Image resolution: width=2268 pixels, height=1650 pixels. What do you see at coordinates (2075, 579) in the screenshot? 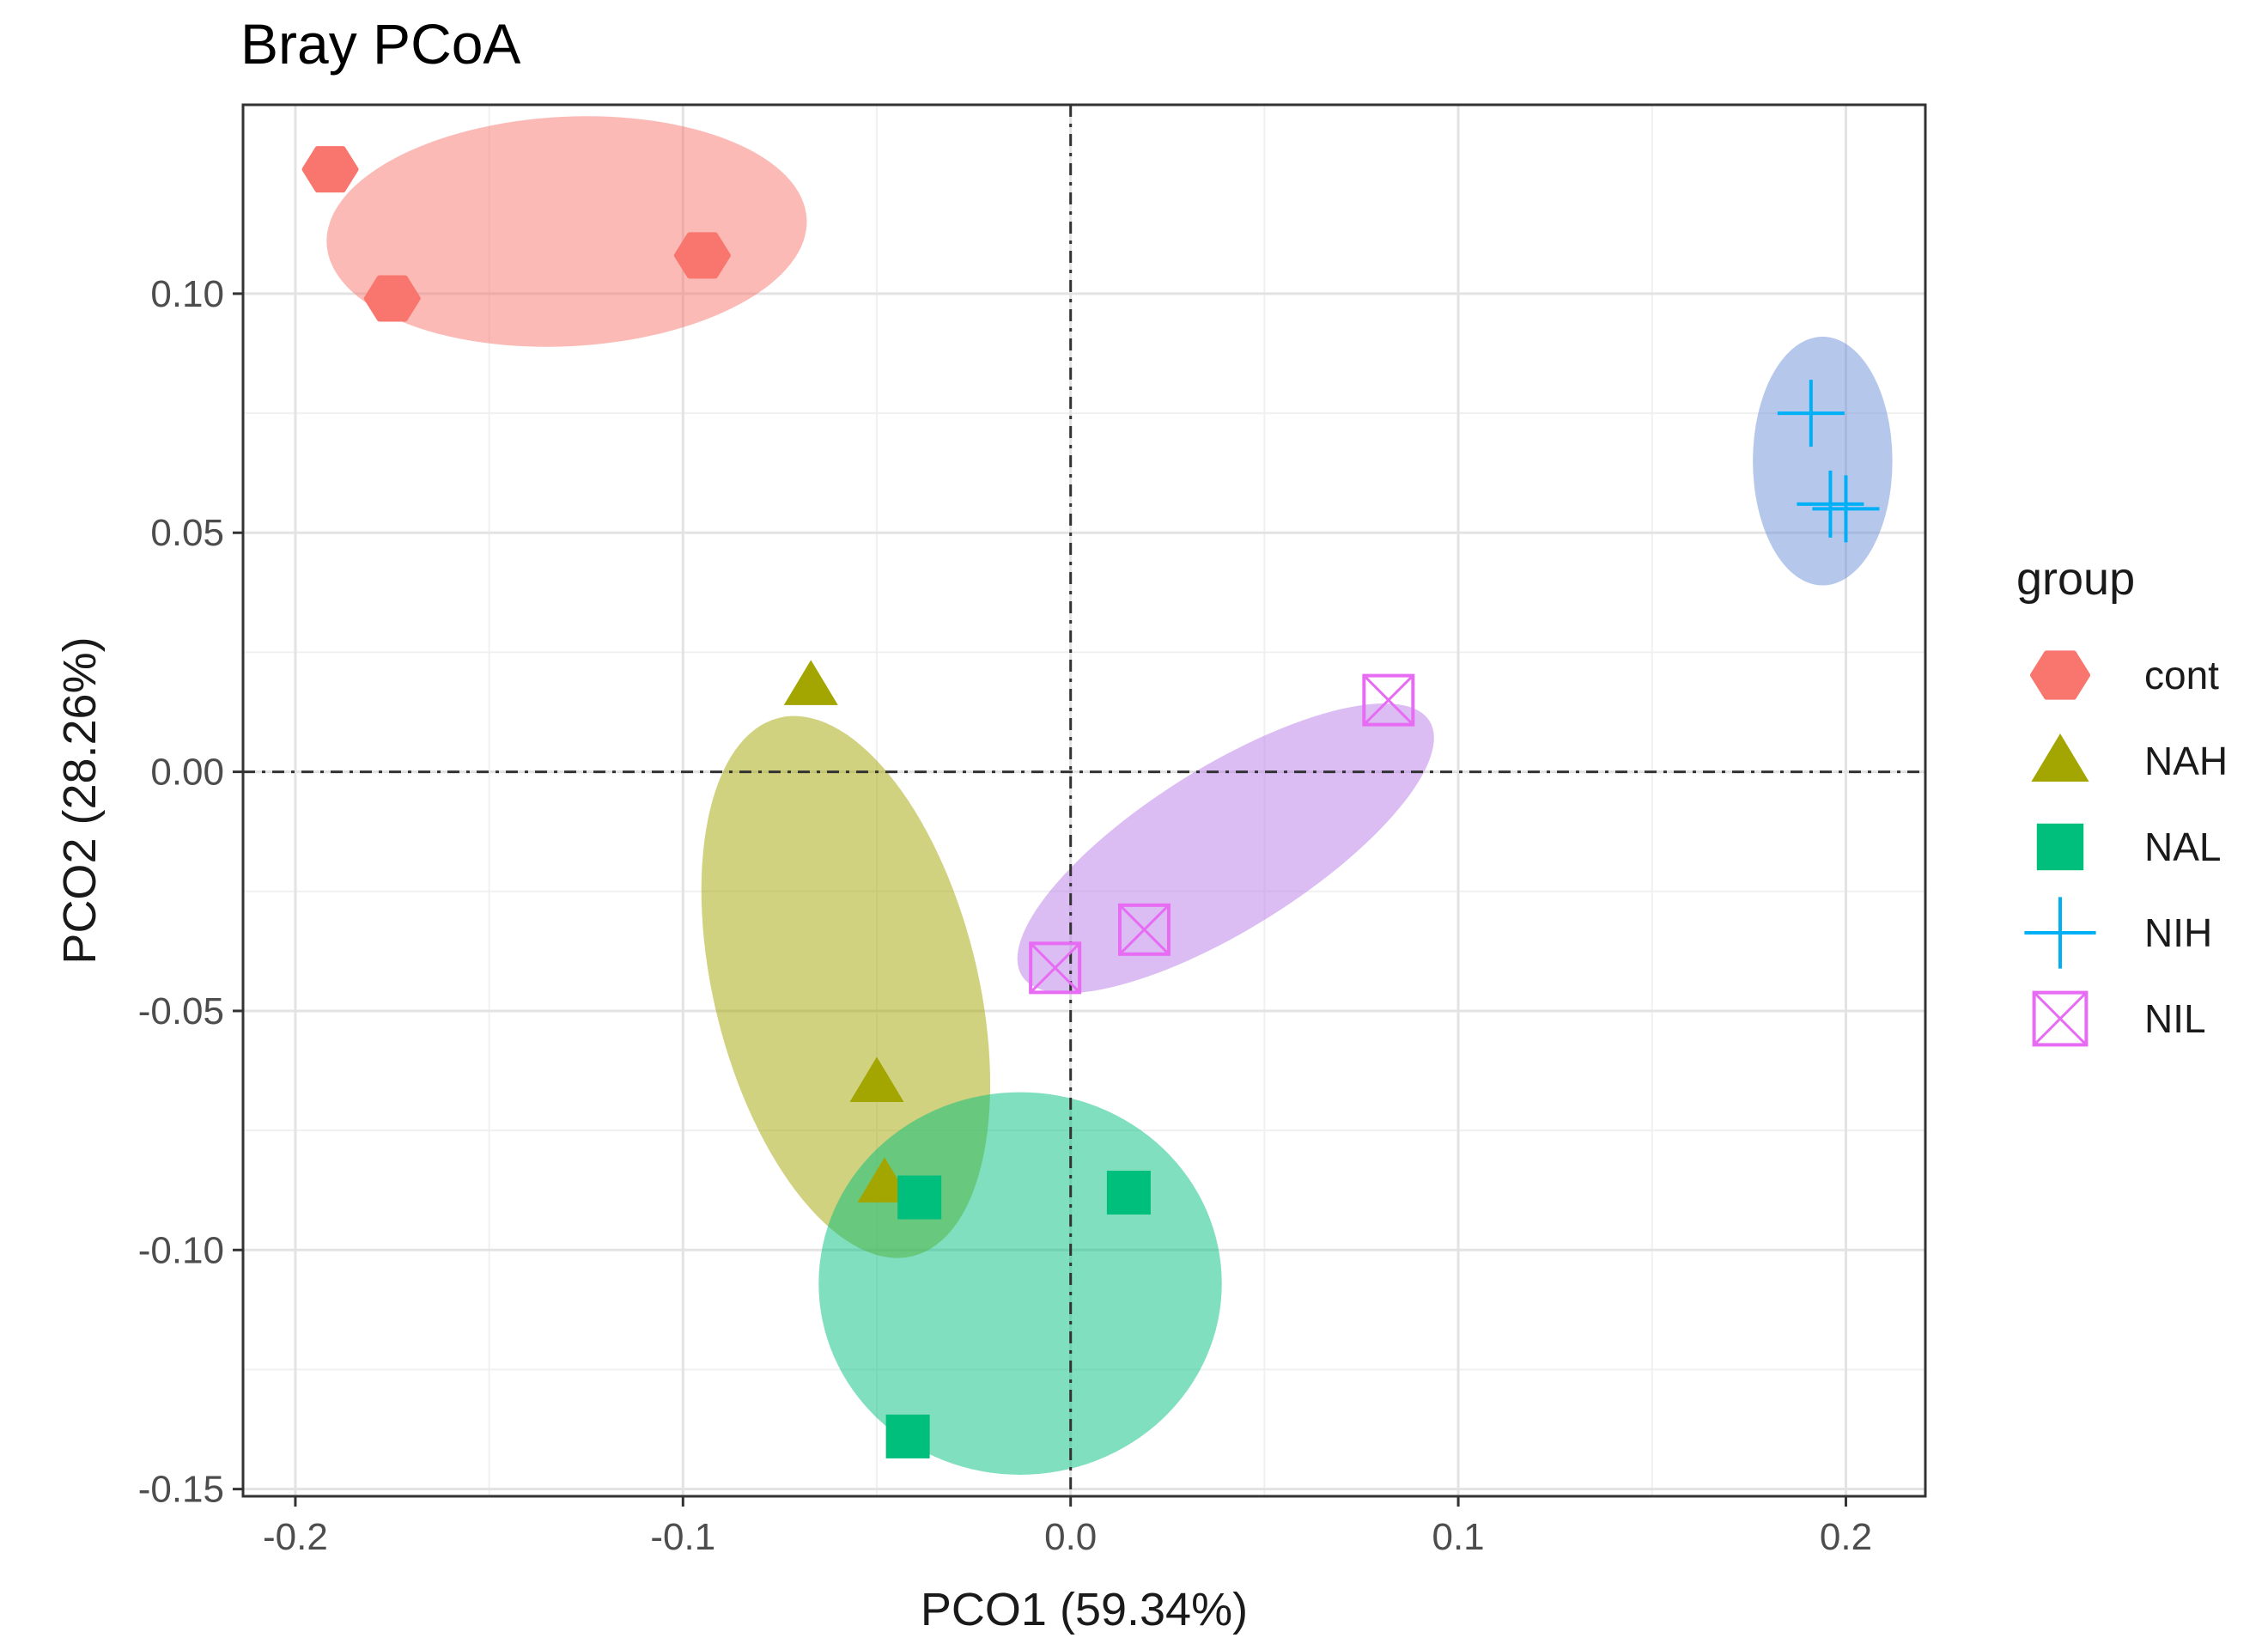
I see `legend-title: group` at bounding box center [2075, 579].